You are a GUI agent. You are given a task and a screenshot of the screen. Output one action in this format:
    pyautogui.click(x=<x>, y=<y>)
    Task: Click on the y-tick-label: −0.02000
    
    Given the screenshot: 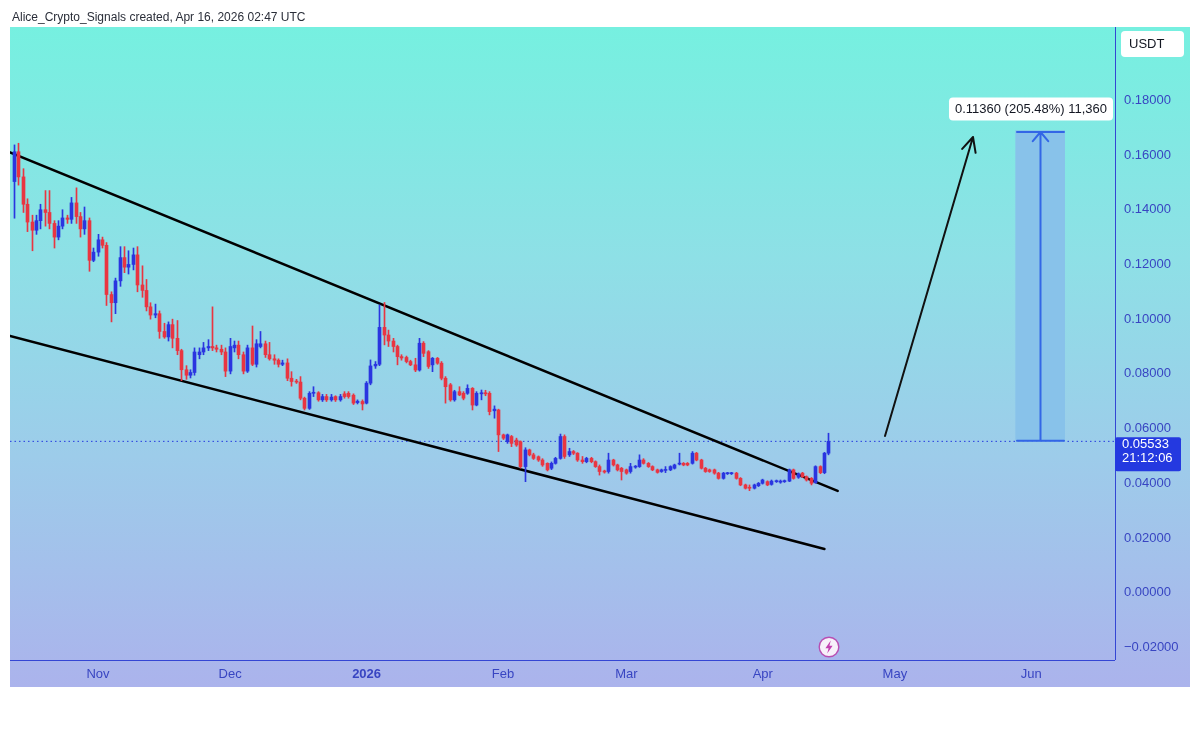 What is the action you would take?
    pyautogui.click(x=1151, y=646)
    